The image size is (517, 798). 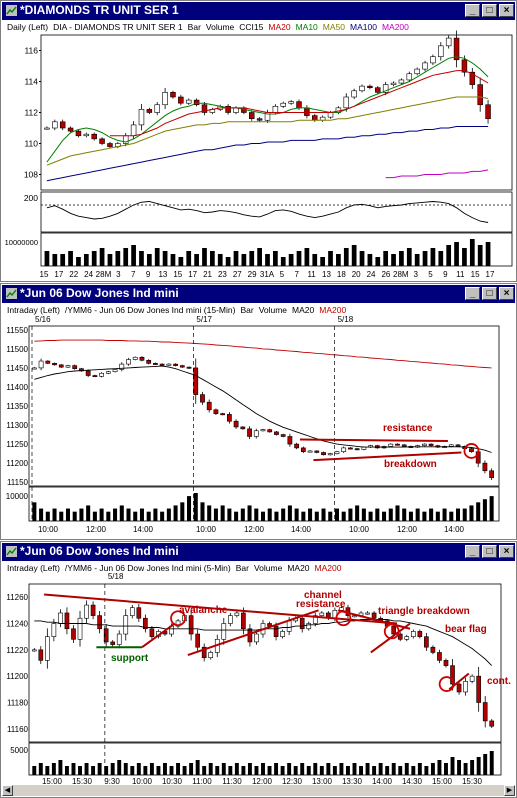 I want to click on titlebar: *DIAMONDS TR UNIT SER 1 _ □ ×, so click(x=258, y=11).